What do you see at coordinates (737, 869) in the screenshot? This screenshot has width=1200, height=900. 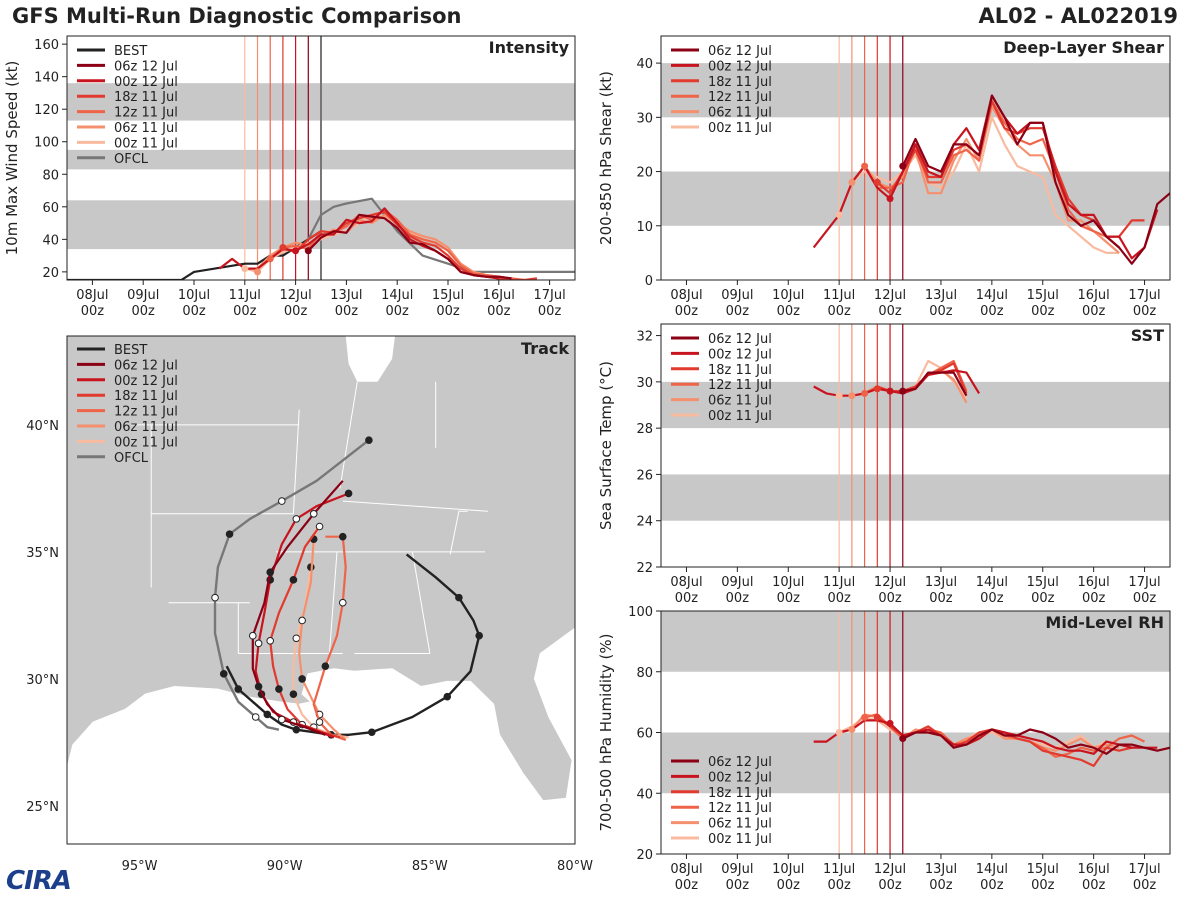 I see `rh-xtick-label: 09Jul` at bounding box center [737, 869].